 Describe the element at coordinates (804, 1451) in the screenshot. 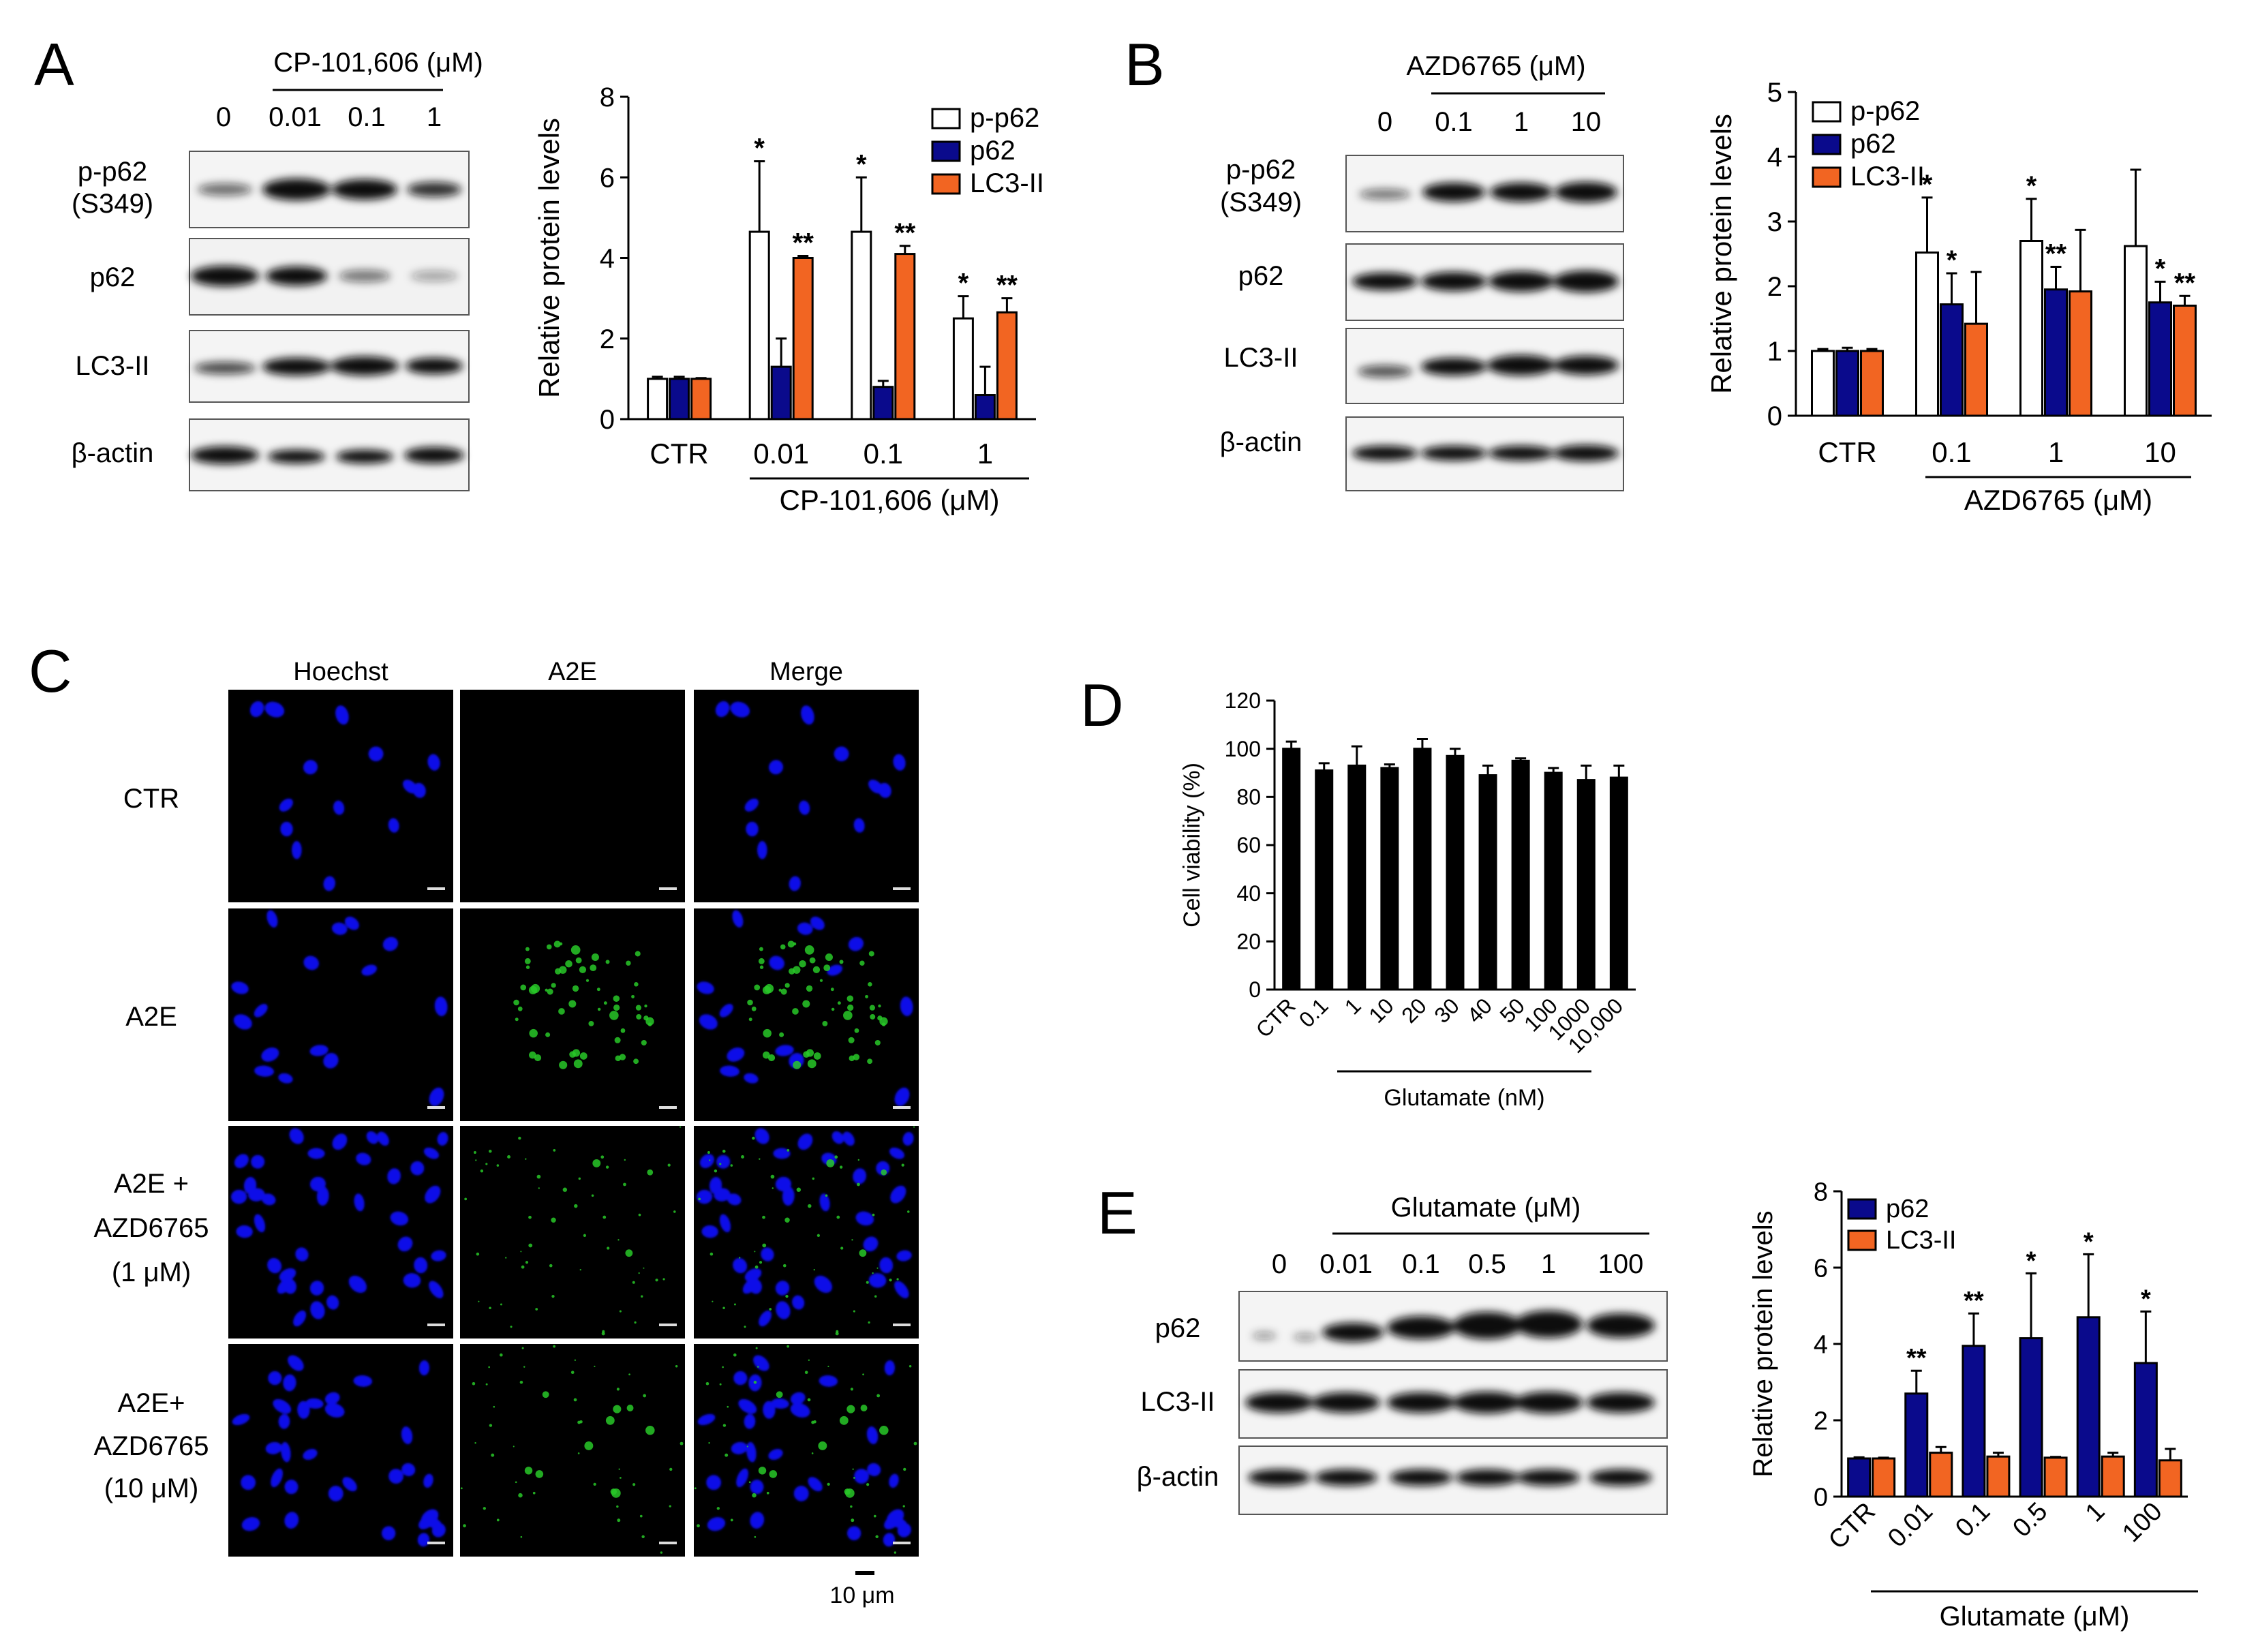

I see `nuclei` at that location.